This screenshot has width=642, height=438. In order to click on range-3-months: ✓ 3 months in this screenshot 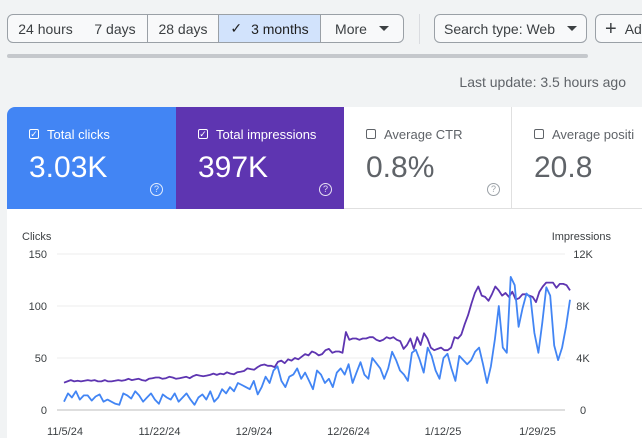, I will do `click(269, 28)`.